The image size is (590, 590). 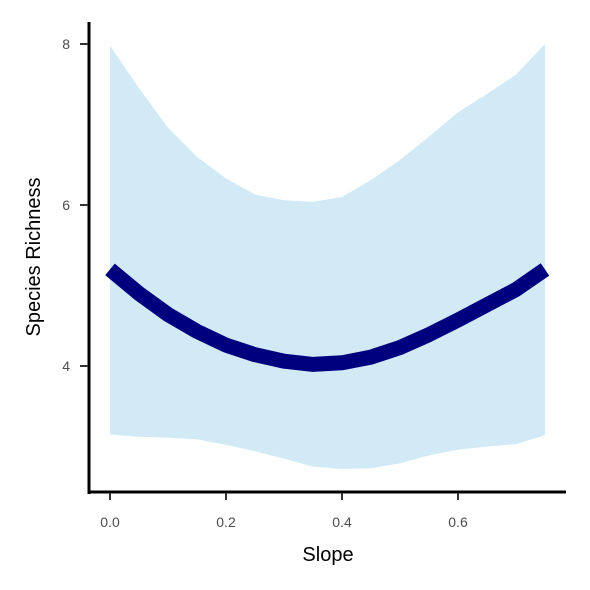 I want to click on x-tick-label: 0.4, so click(x=342, y=522).